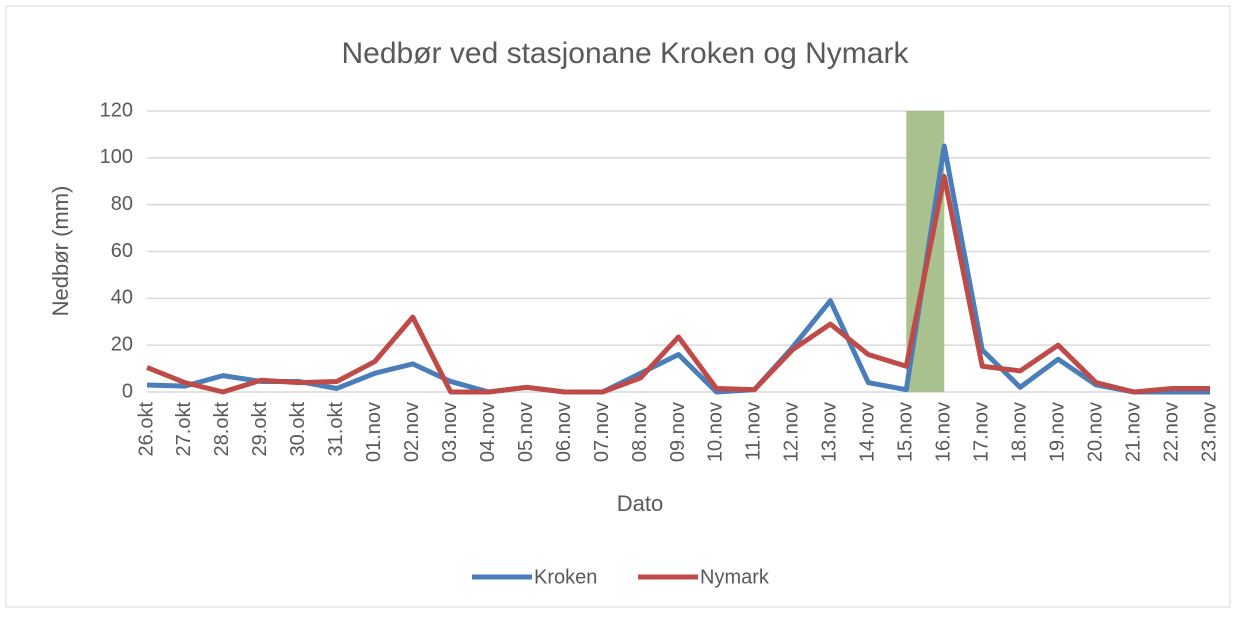  Describe the element at coordinates (260, 429) in the screenshot. I see `x-tick-label: 29.okt` at that location.